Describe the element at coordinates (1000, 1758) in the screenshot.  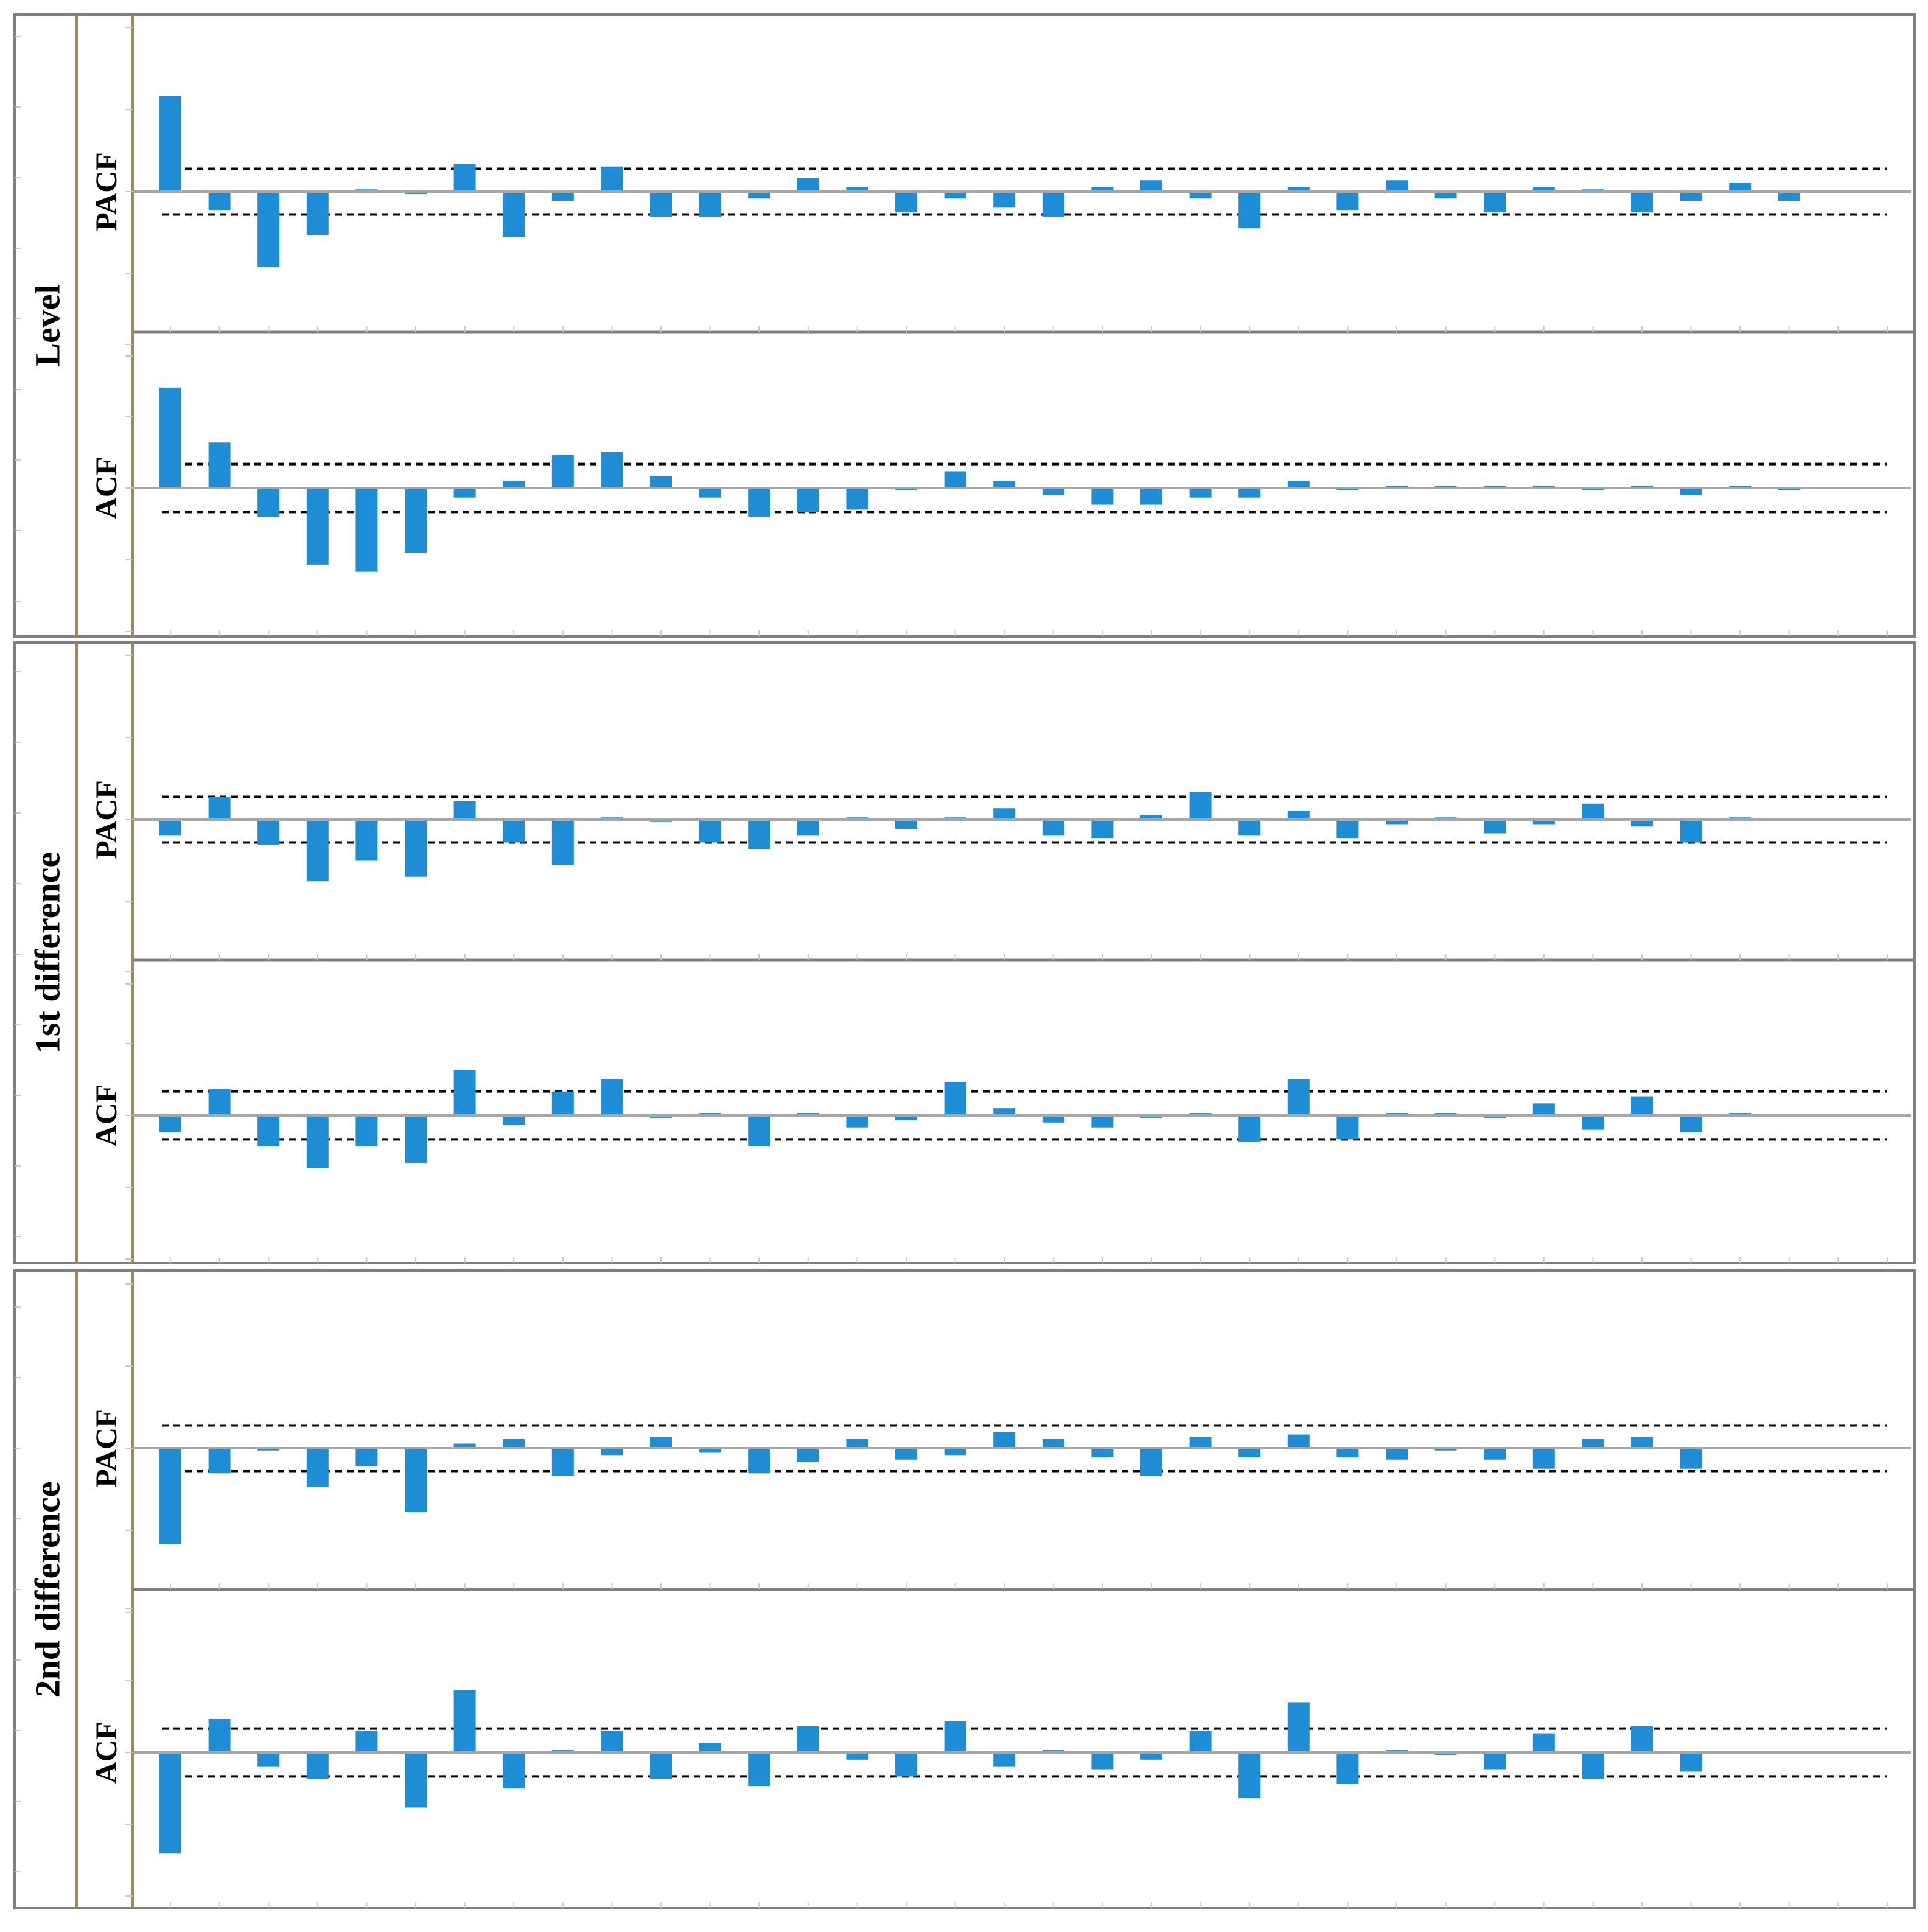
I see `panel-acf-3: ACF` at that location.